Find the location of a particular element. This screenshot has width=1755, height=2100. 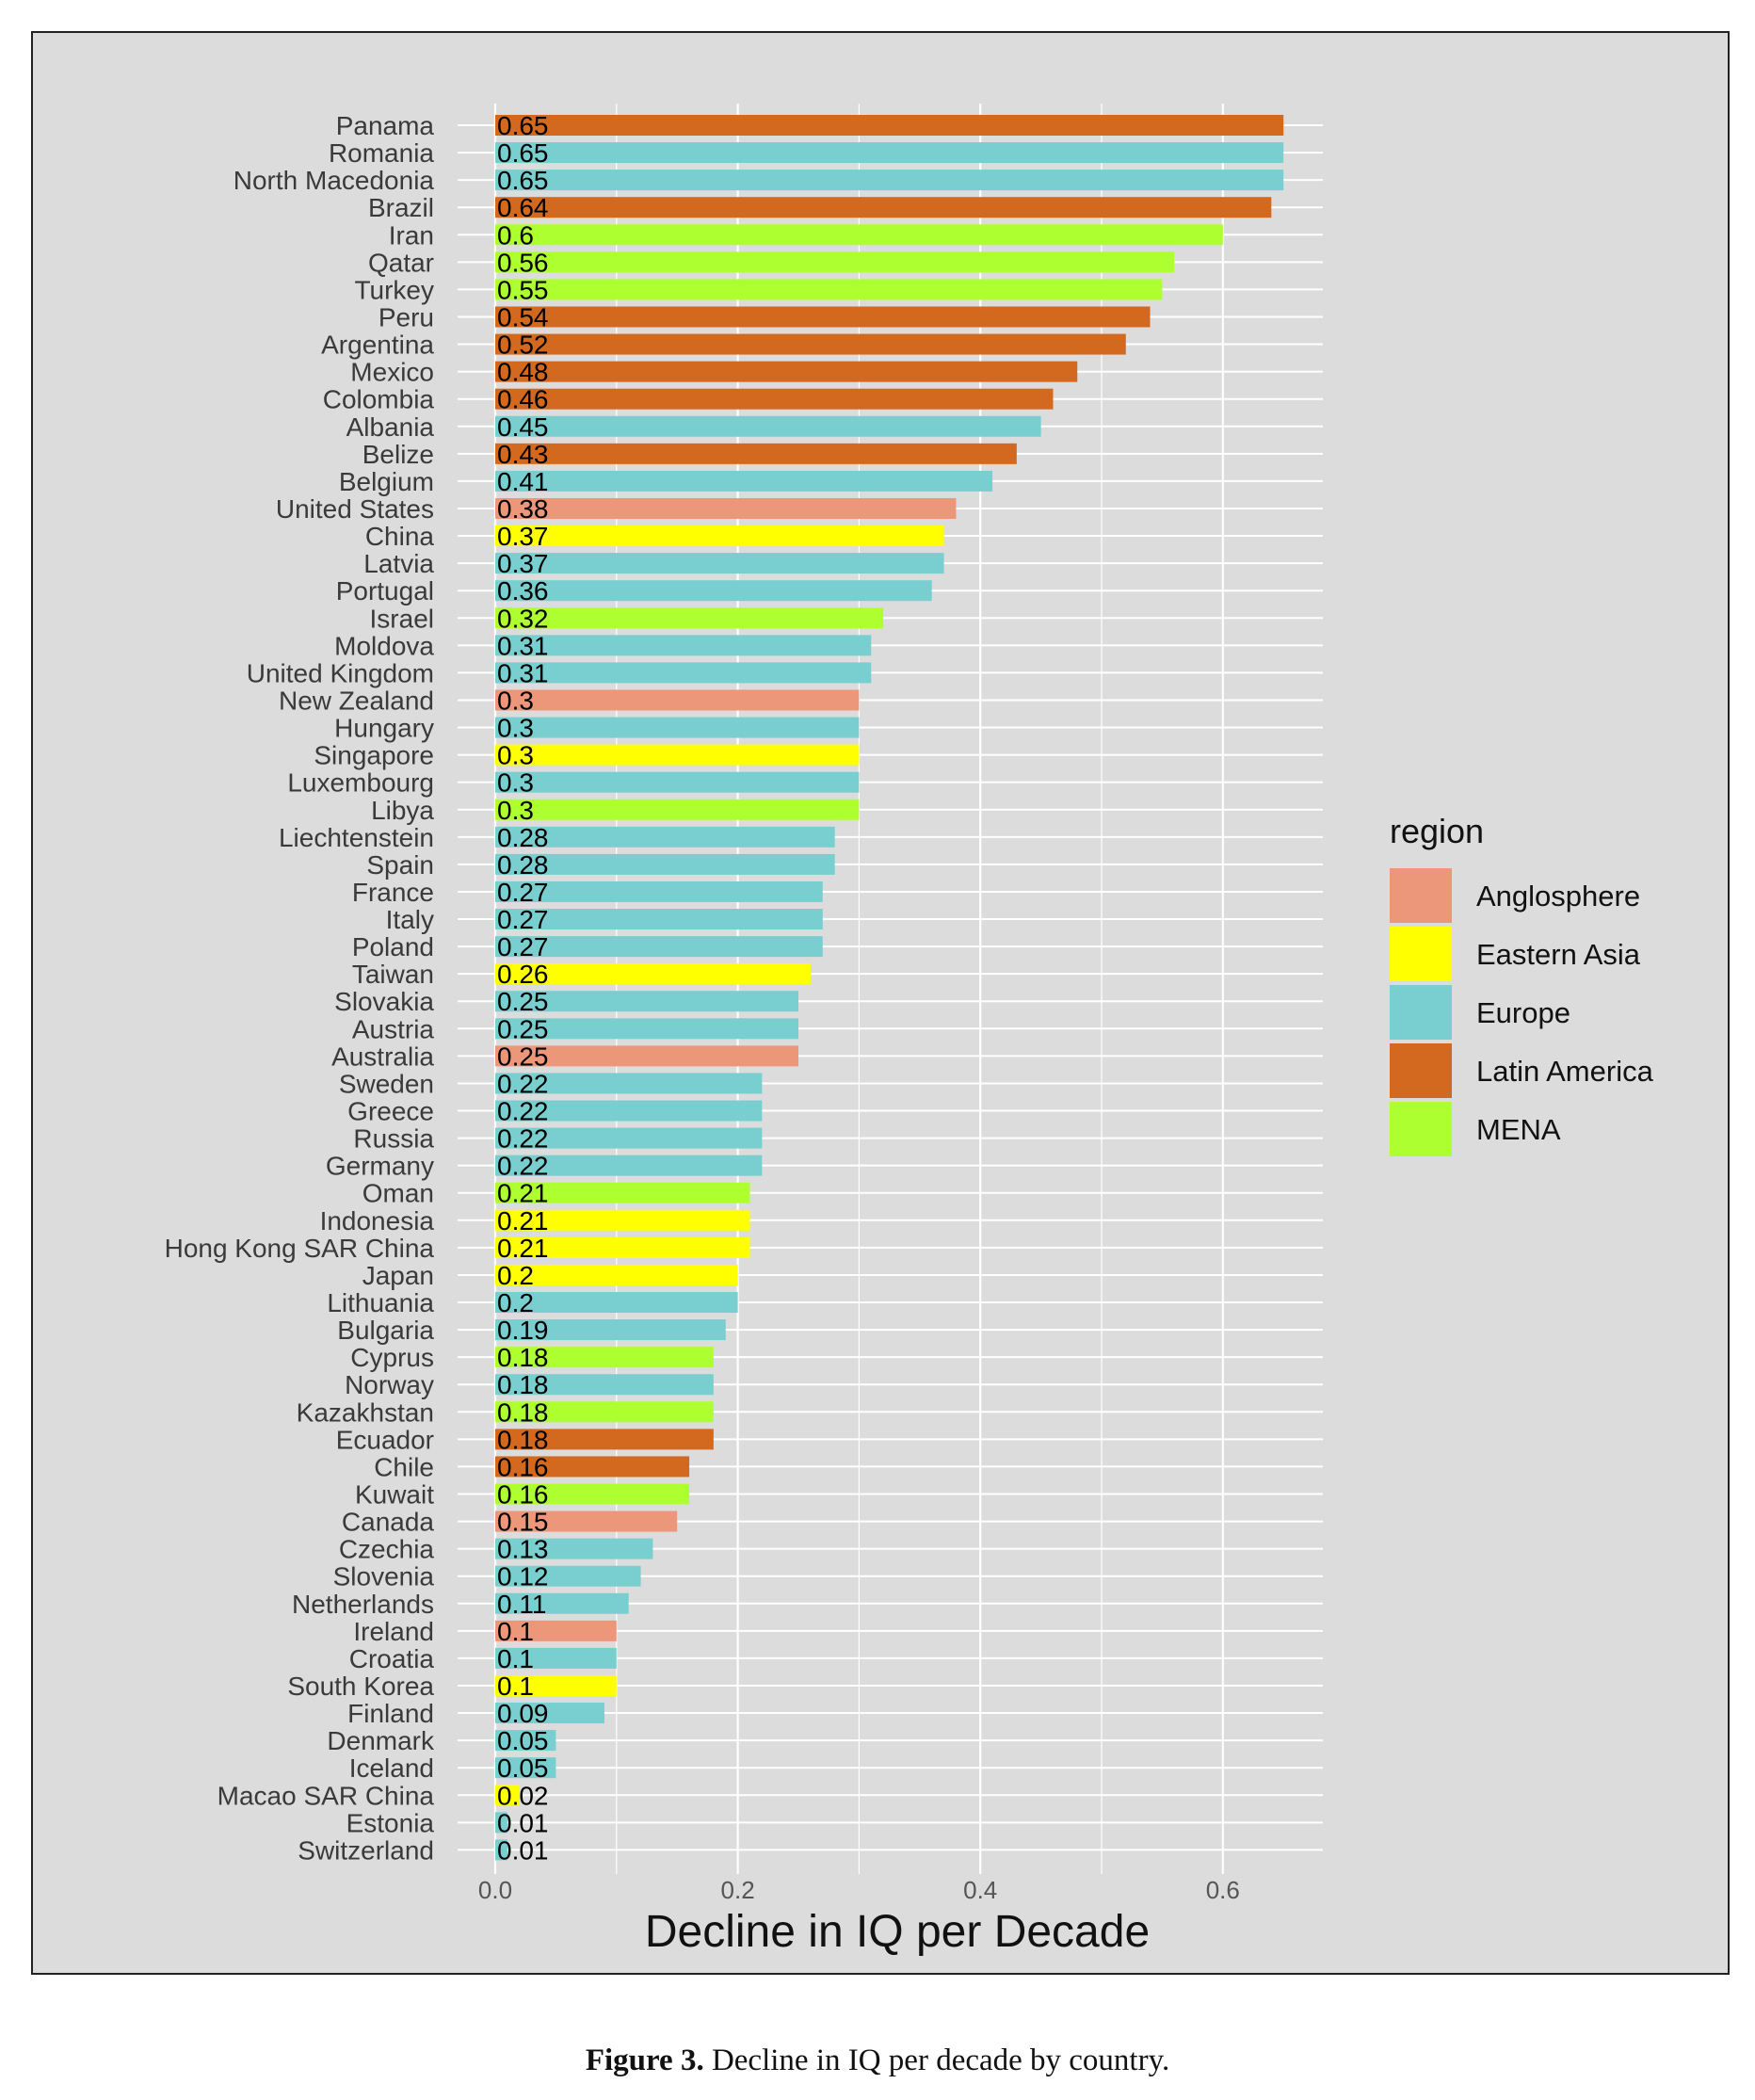

category-label: United States is located at coordinates (355, 509).